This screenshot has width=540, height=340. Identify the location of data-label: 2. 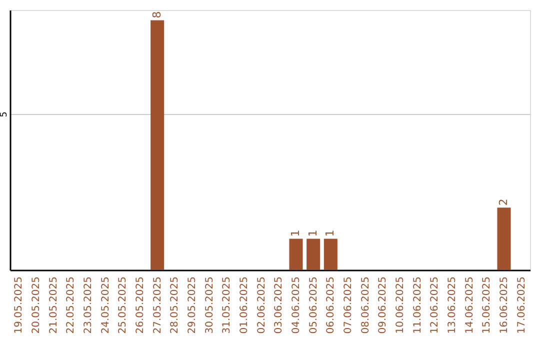
(503, 202).